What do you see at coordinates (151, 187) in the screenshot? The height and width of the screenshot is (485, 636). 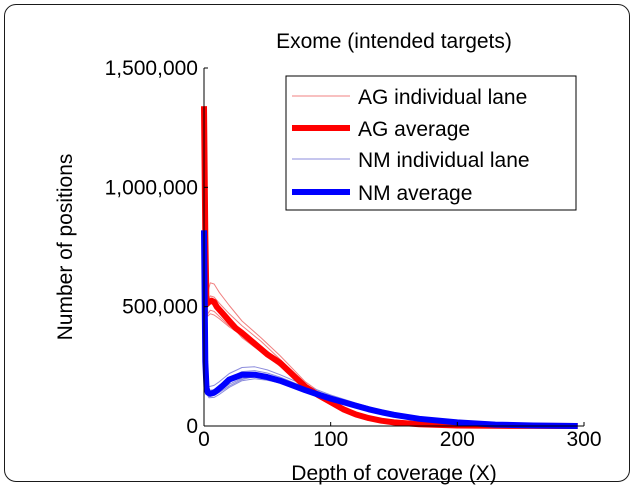 I see `y-tick-label: 1,000,000` at bounding box center [151, 187].